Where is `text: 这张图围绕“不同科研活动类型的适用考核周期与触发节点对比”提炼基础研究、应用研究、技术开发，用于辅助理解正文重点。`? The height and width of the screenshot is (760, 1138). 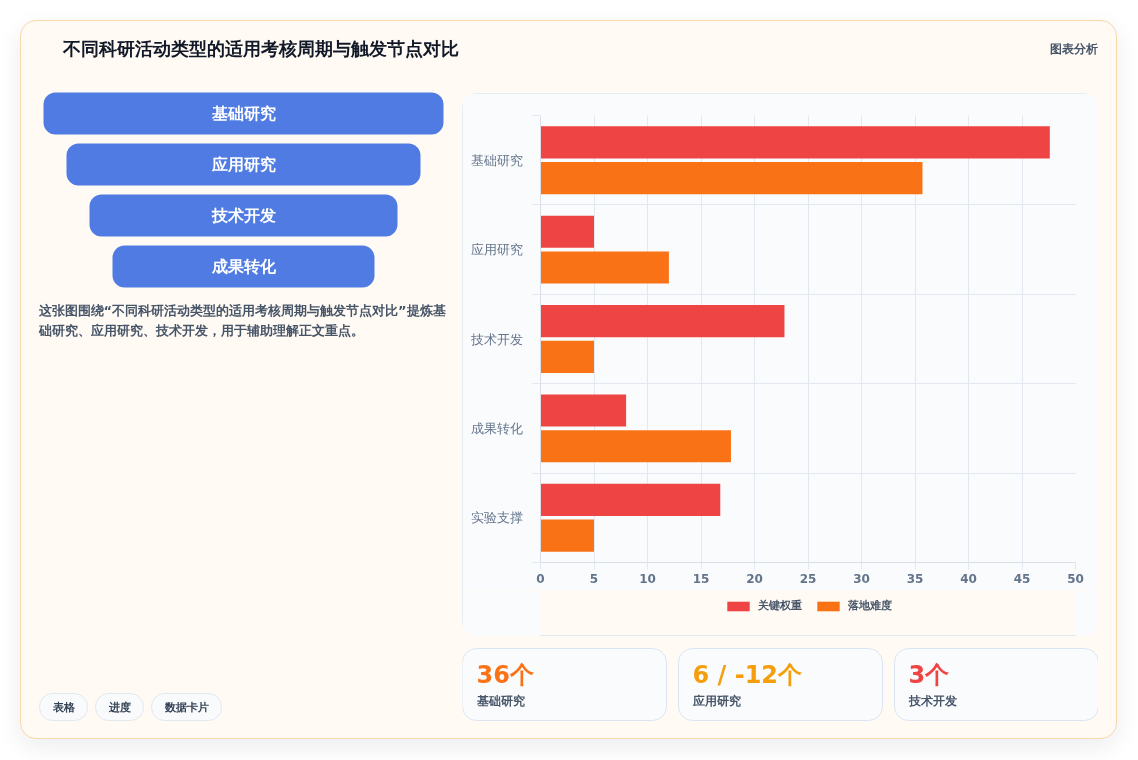
text: 这张图围绕“不同科研活动类型的适用考核周期与触发节点对比”提炼基础研究、应用研究、技术开发，用于辅助理解正文重点。 is located at coordinates (241, 320).